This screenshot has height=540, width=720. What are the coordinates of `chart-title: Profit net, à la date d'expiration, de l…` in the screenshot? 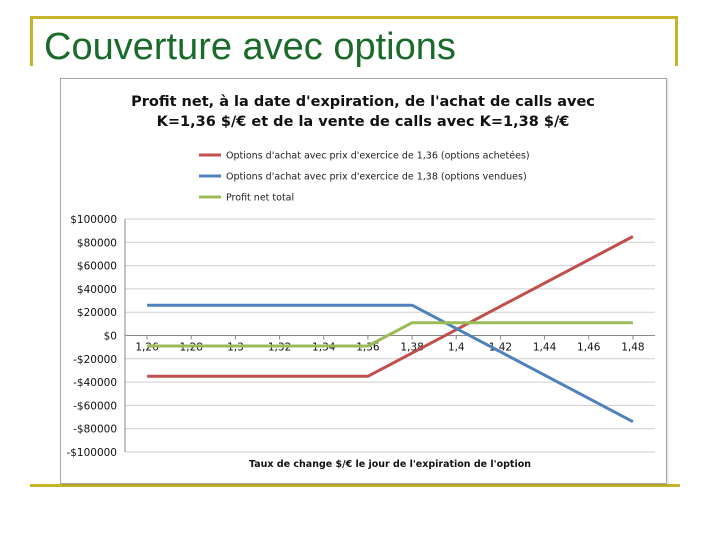 It's located at (363, 112).